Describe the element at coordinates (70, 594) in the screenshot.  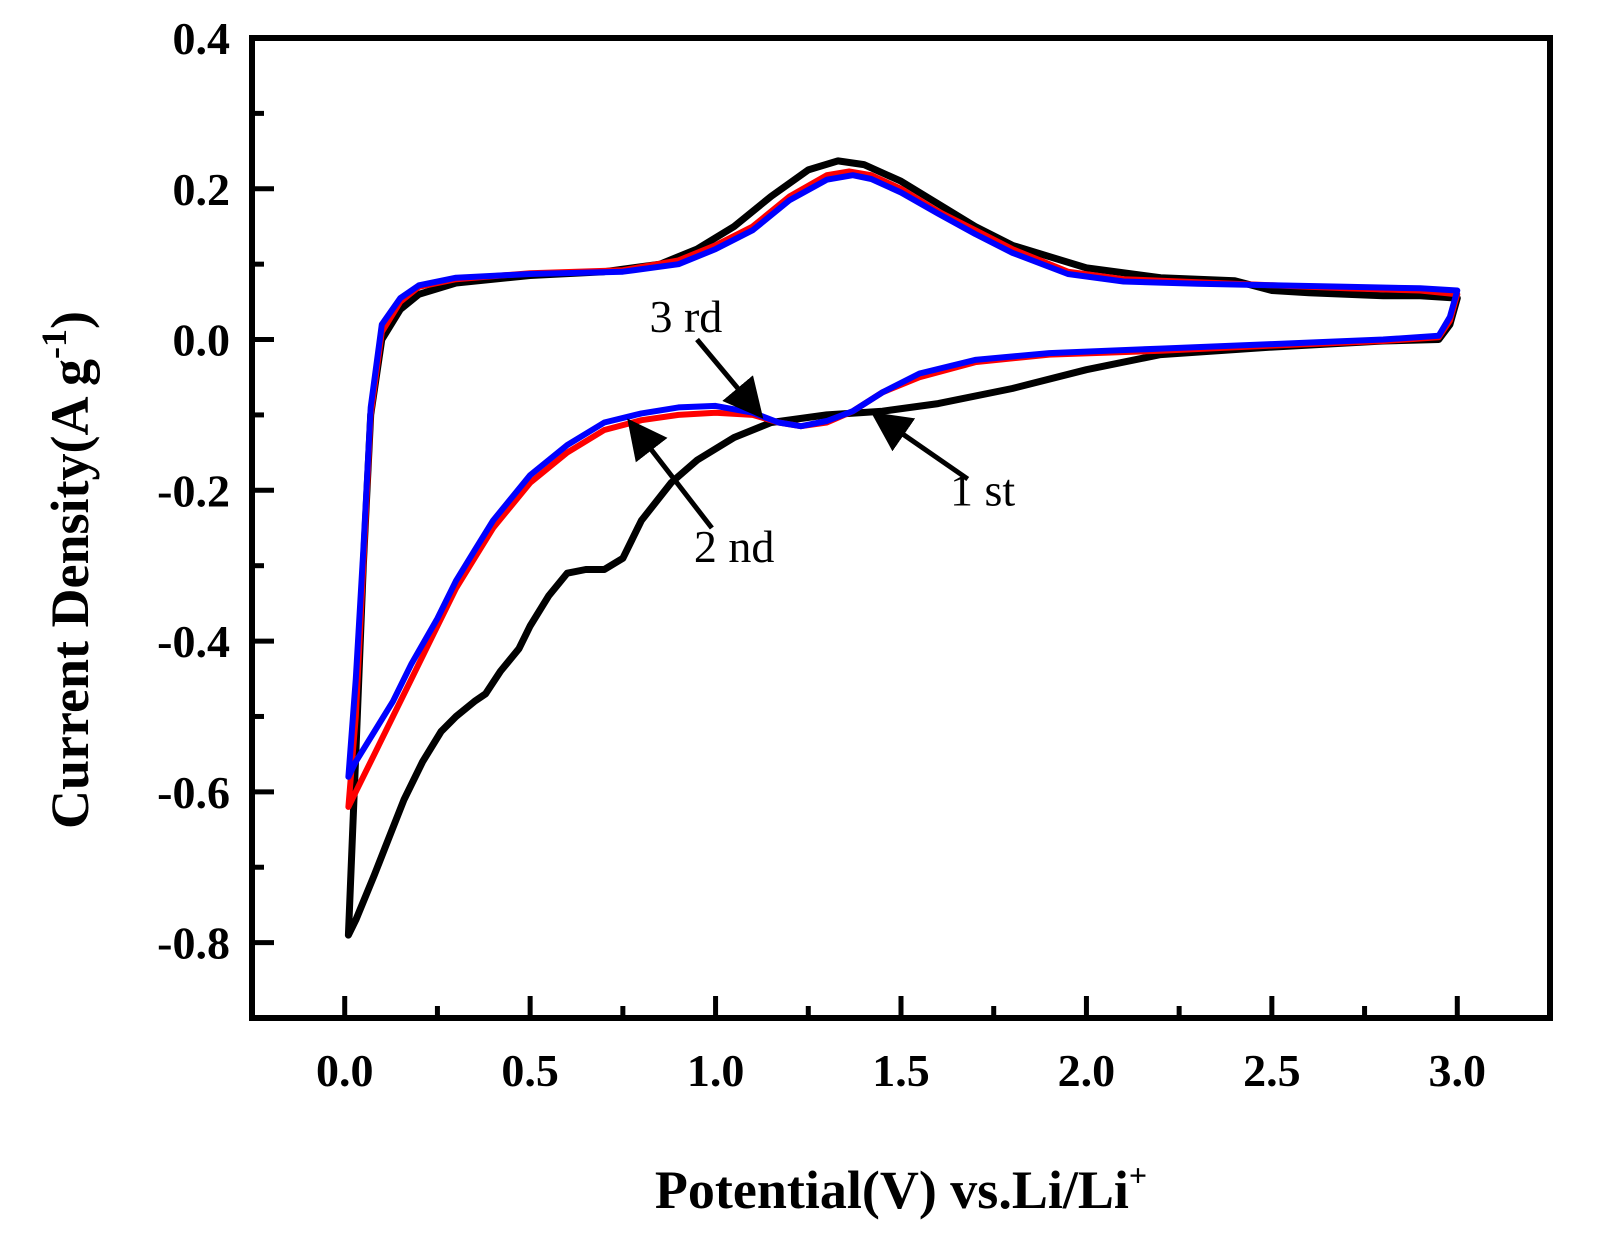
I see `y-axis-title-main: Current Density(A g` at that location.